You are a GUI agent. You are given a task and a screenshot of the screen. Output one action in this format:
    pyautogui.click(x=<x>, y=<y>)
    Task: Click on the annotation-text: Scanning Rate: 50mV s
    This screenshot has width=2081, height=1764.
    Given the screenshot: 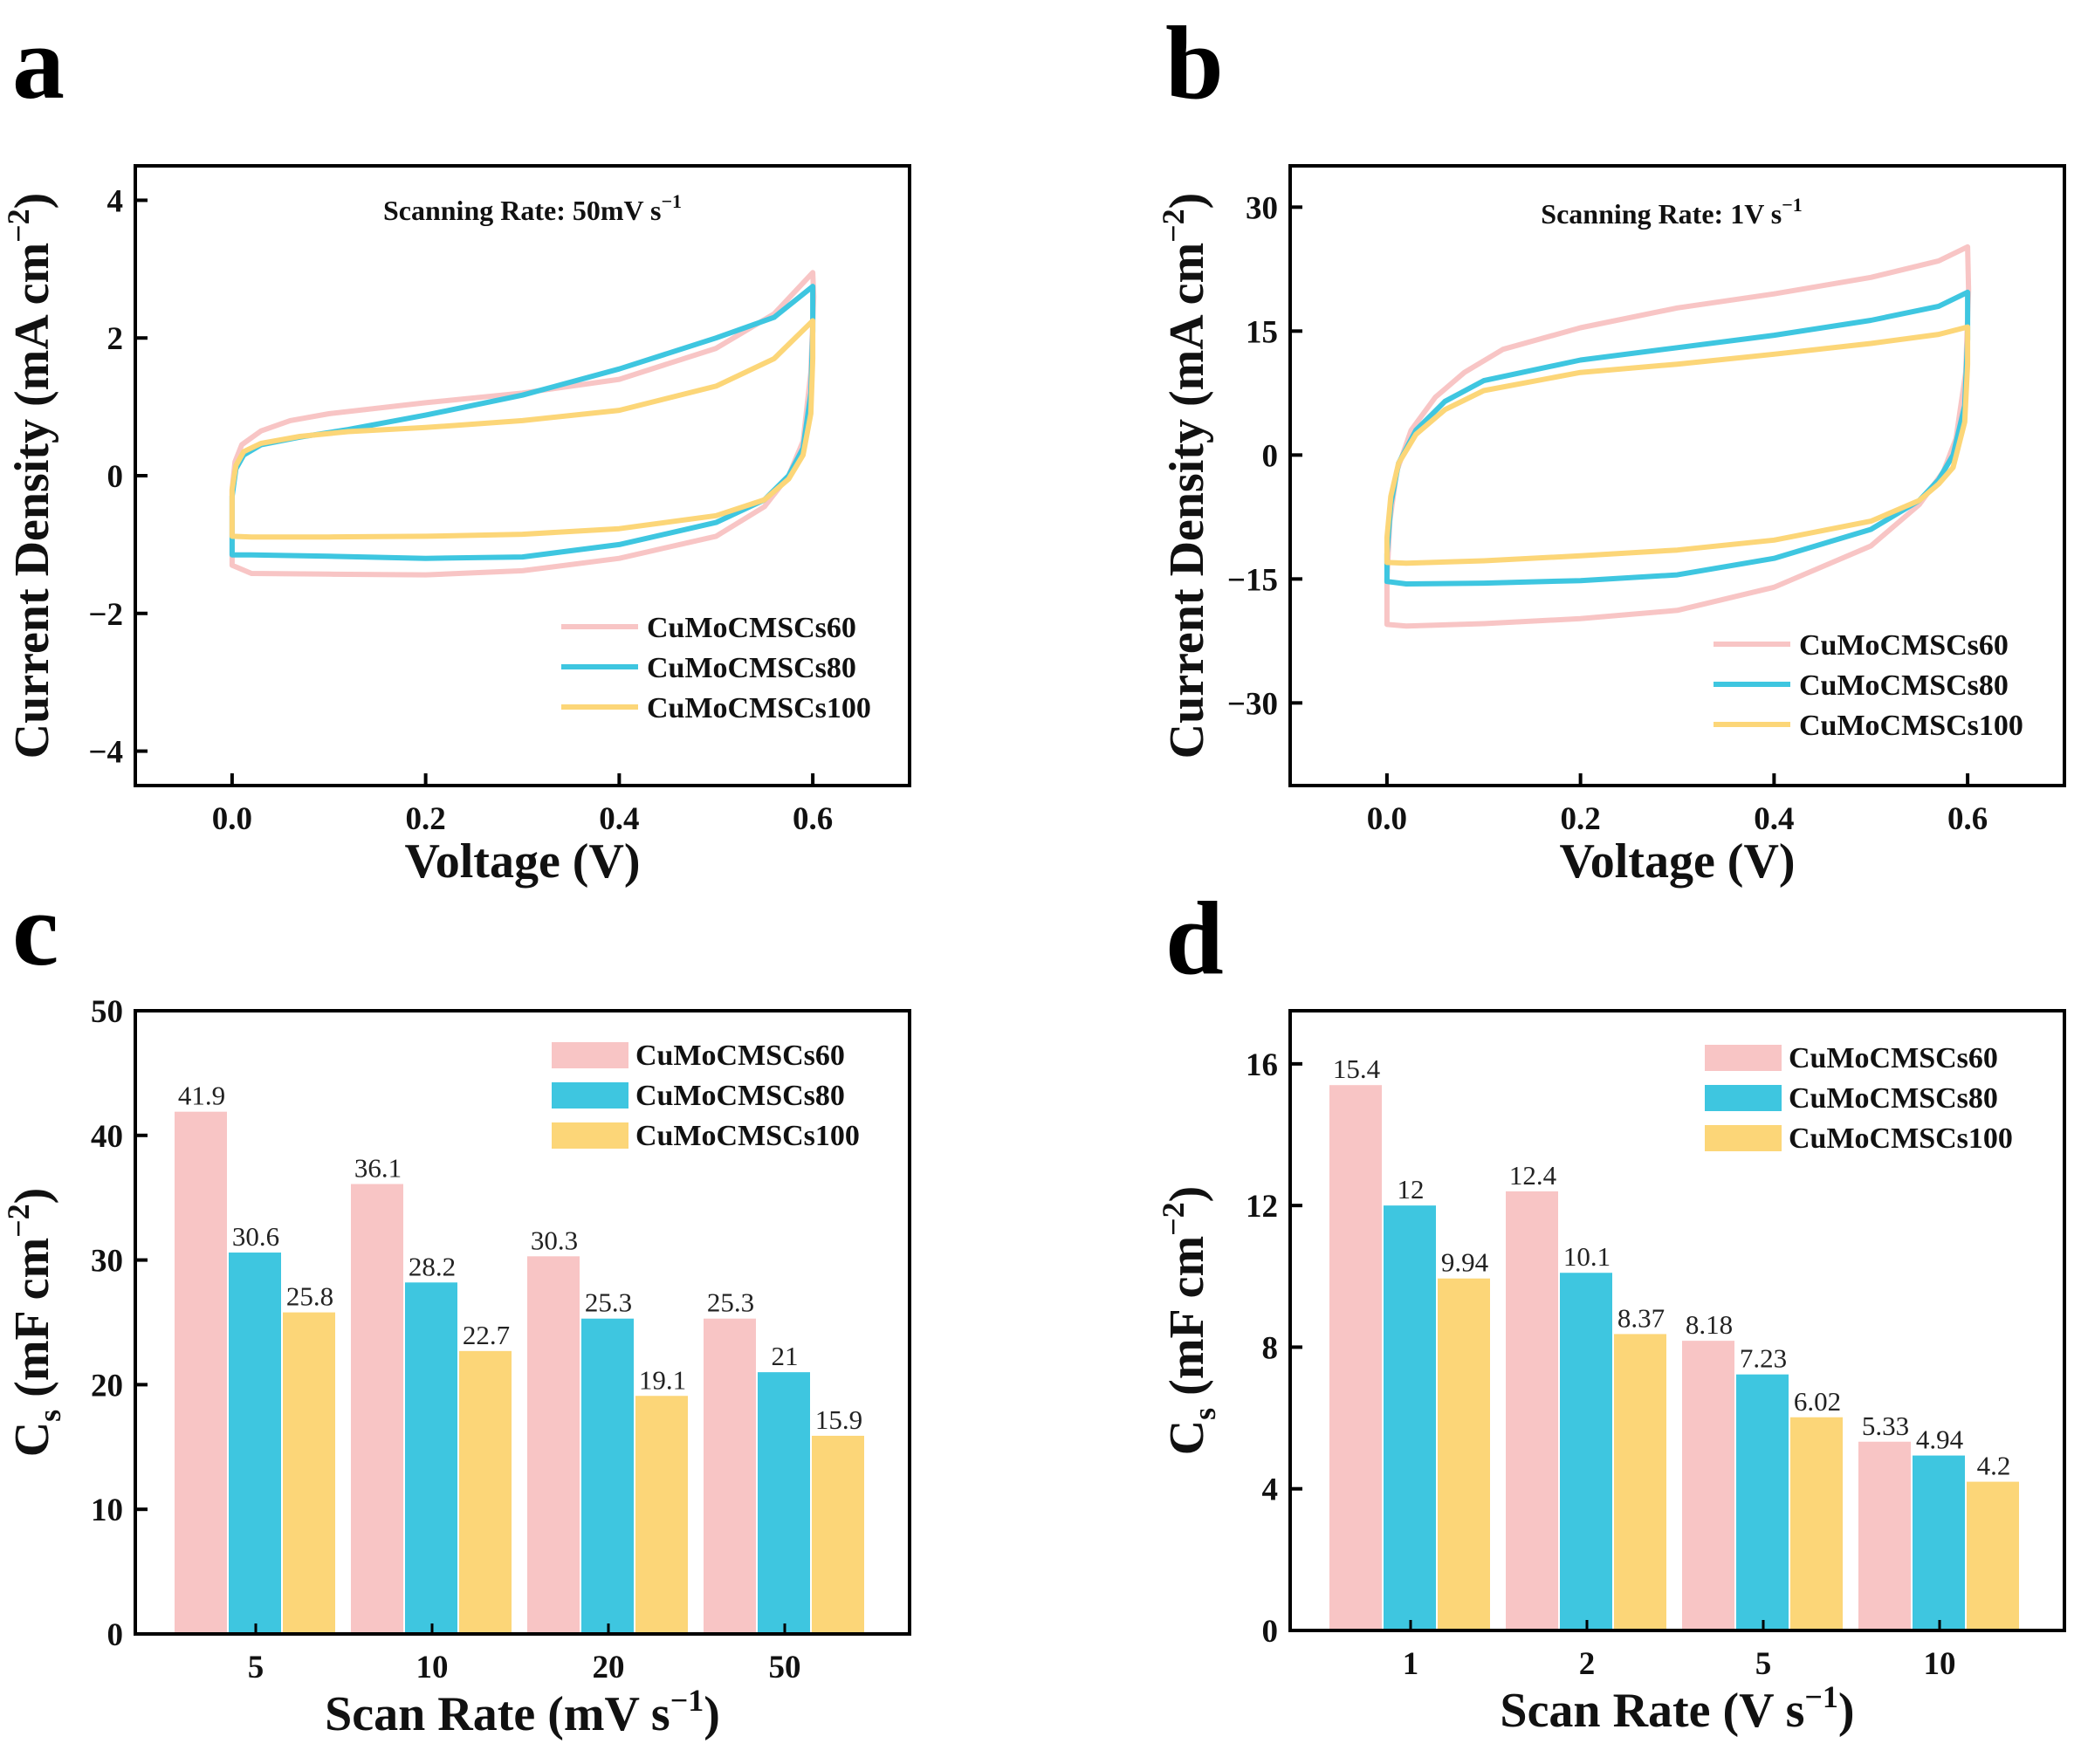 What is the action you would take?
    pyautogui.click(x=522, y=210)
    